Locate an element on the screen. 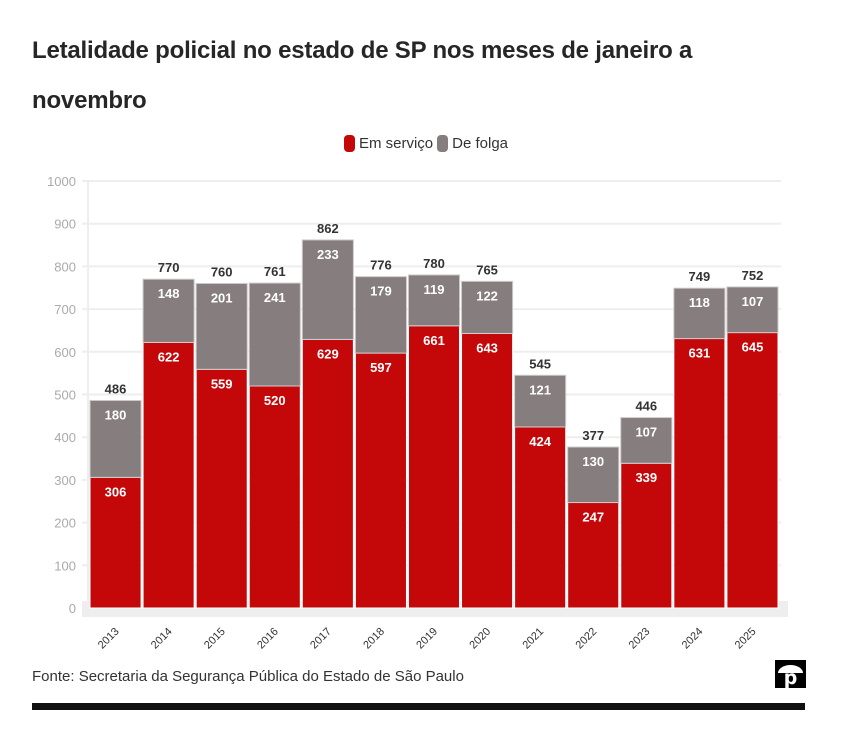 This screenshot has height=732, width=856. data-label-em-servico: 661 is located at coordinates (434, 340).